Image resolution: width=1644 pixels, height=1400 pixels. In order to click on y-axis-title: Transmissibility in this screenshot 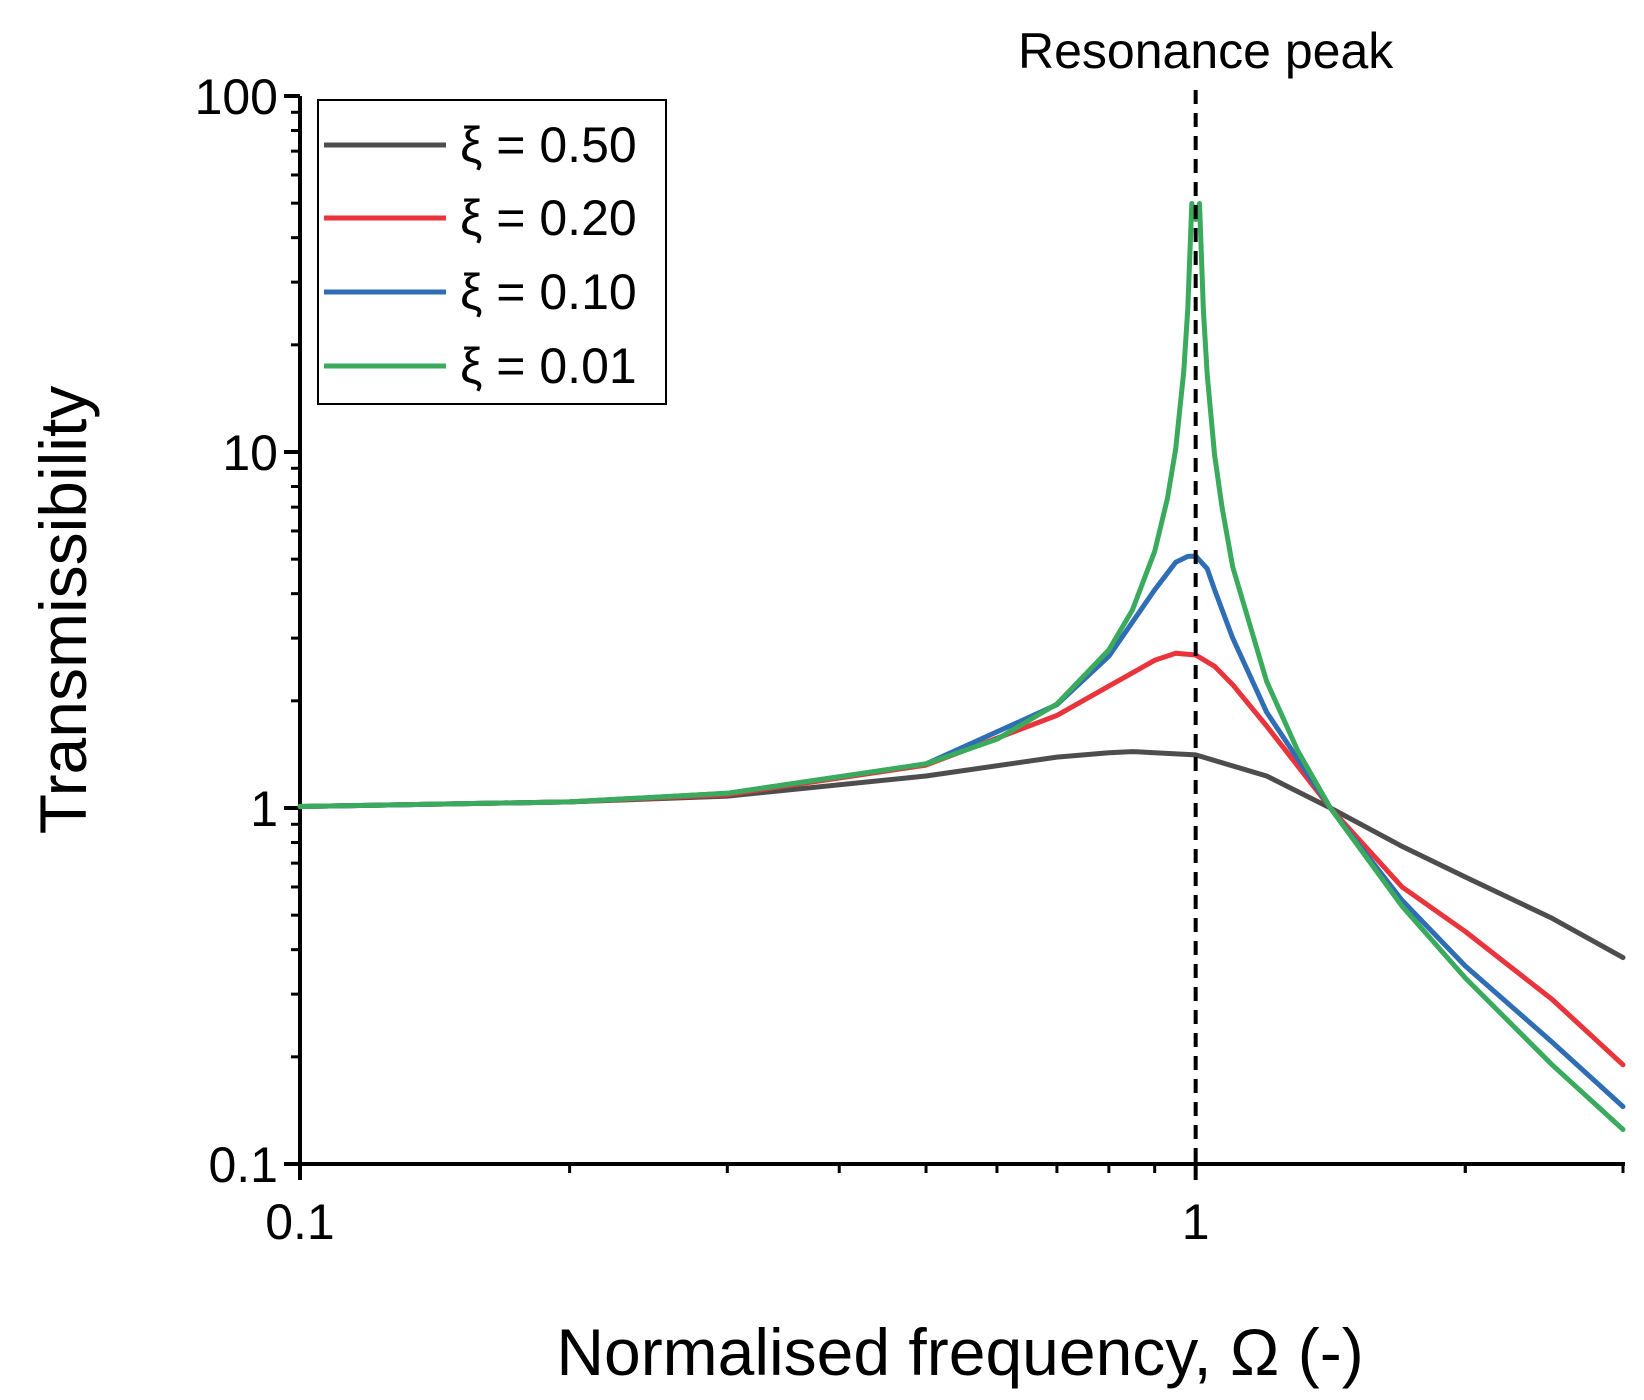, I will do `click(63, 610)`.